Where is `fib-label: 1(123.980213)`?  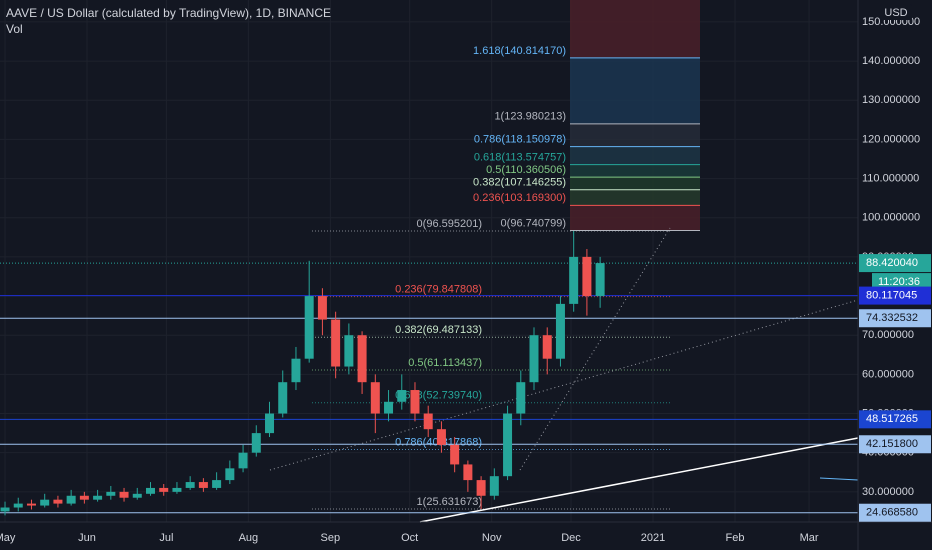 fib-label: 1(123.980213) is located at coordinates (530, 117).